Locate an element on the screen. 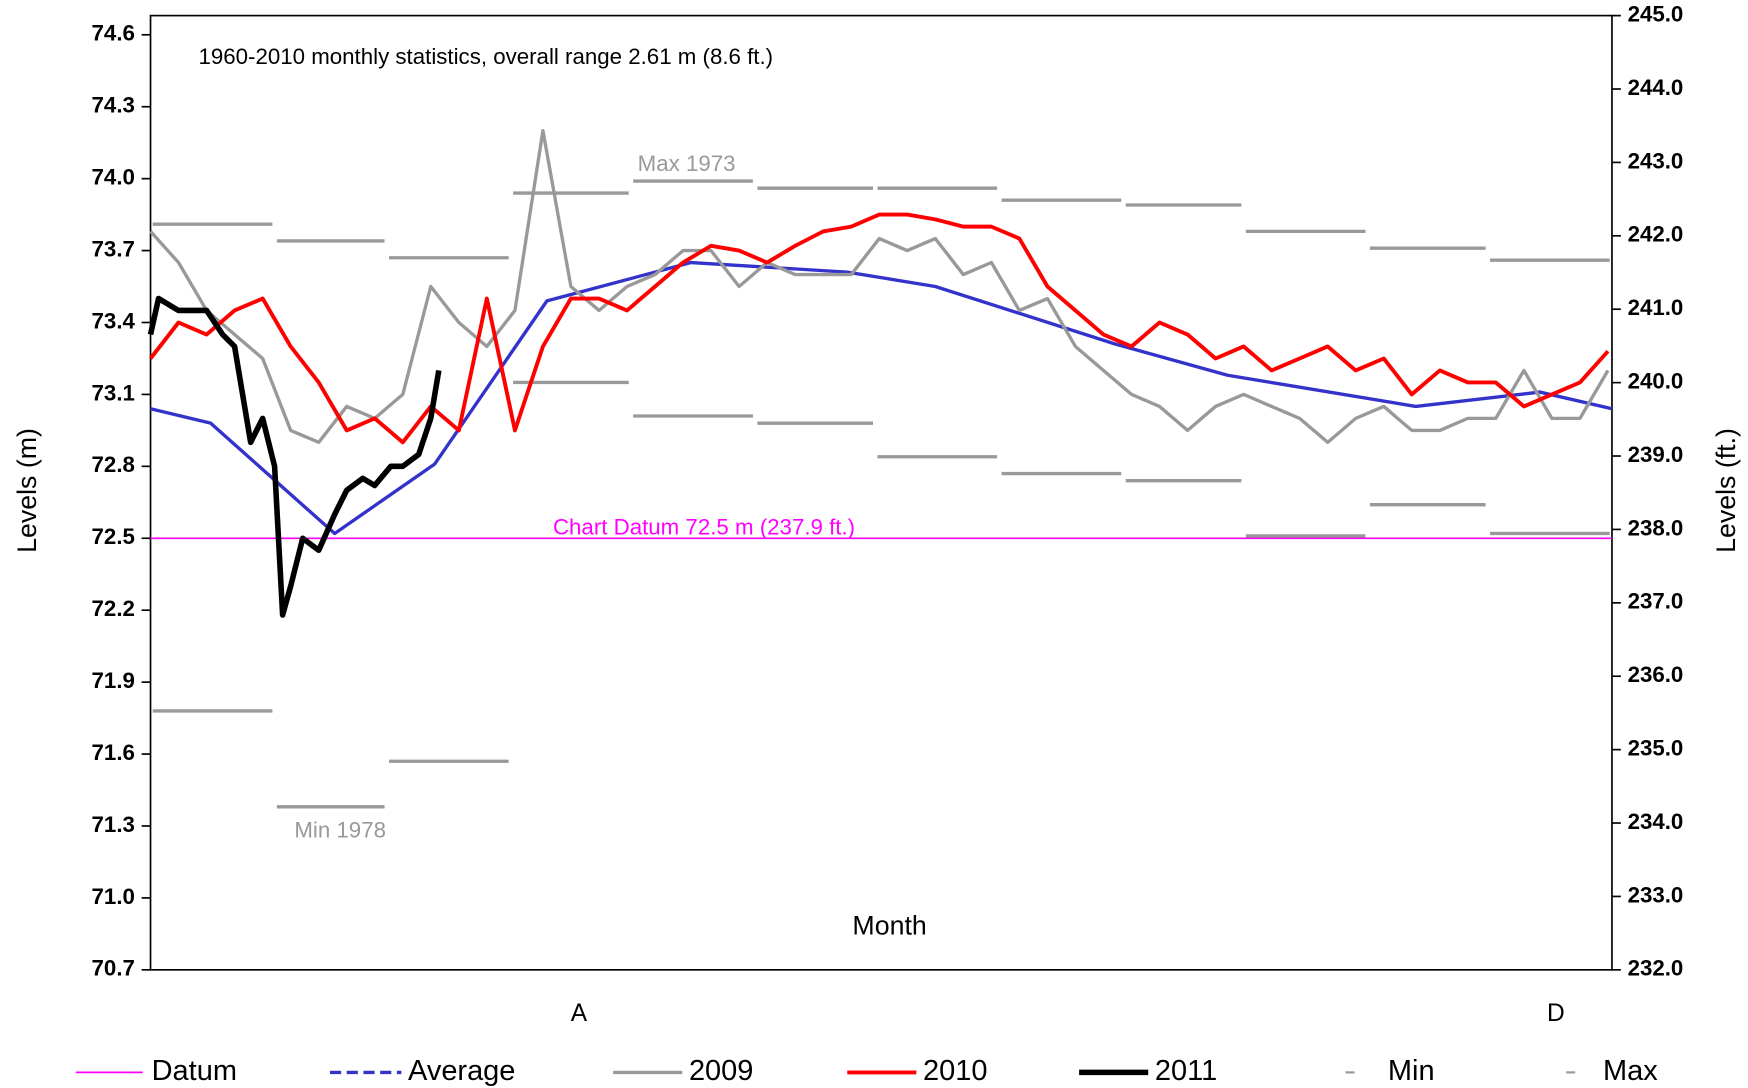 The width and height of the screenshot is (1748, 1088). series-line is located at coordinates (294, 456).